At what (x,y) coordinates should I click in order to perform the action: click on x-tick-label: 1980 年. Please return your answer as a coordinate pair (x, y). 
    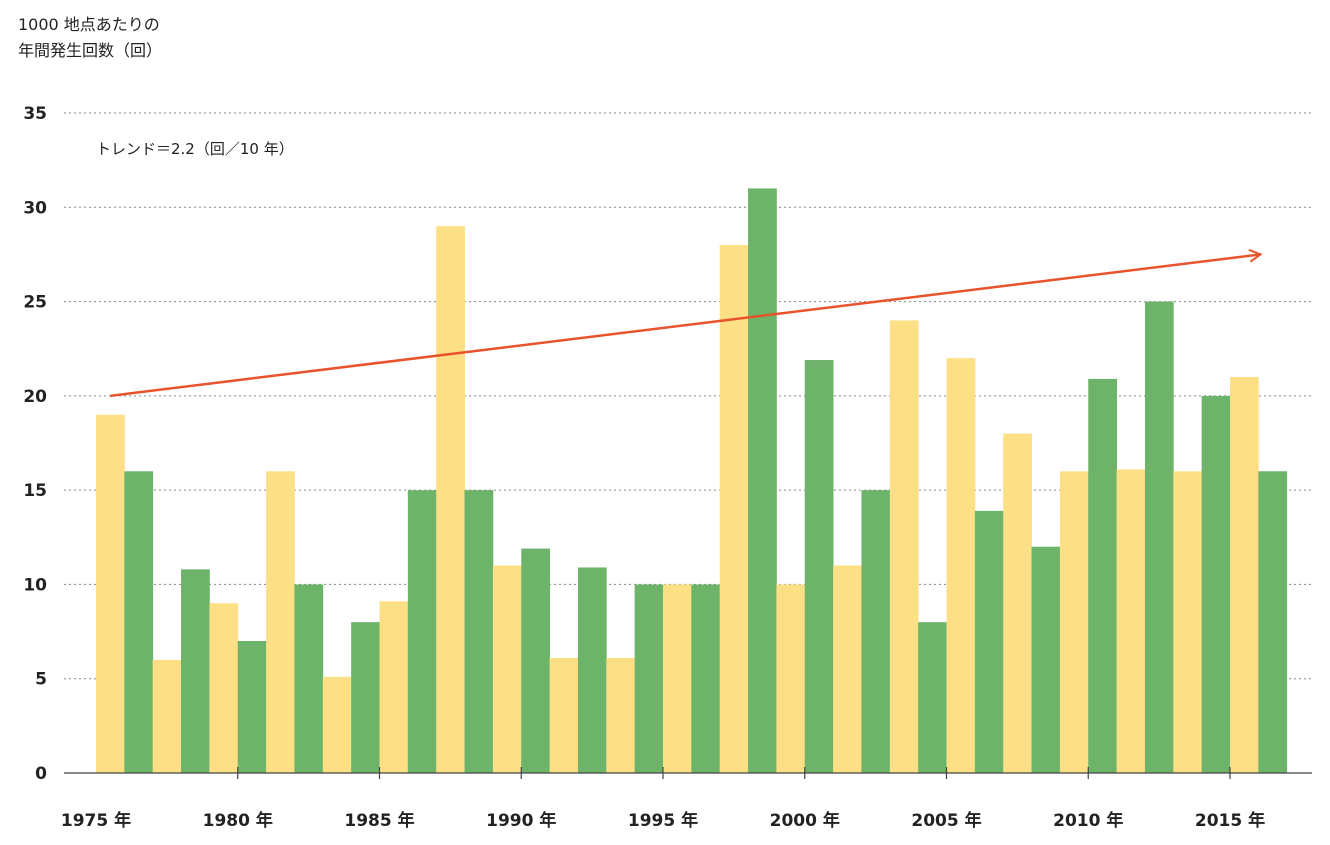
    Looking at the image, I should click on (238, 820).